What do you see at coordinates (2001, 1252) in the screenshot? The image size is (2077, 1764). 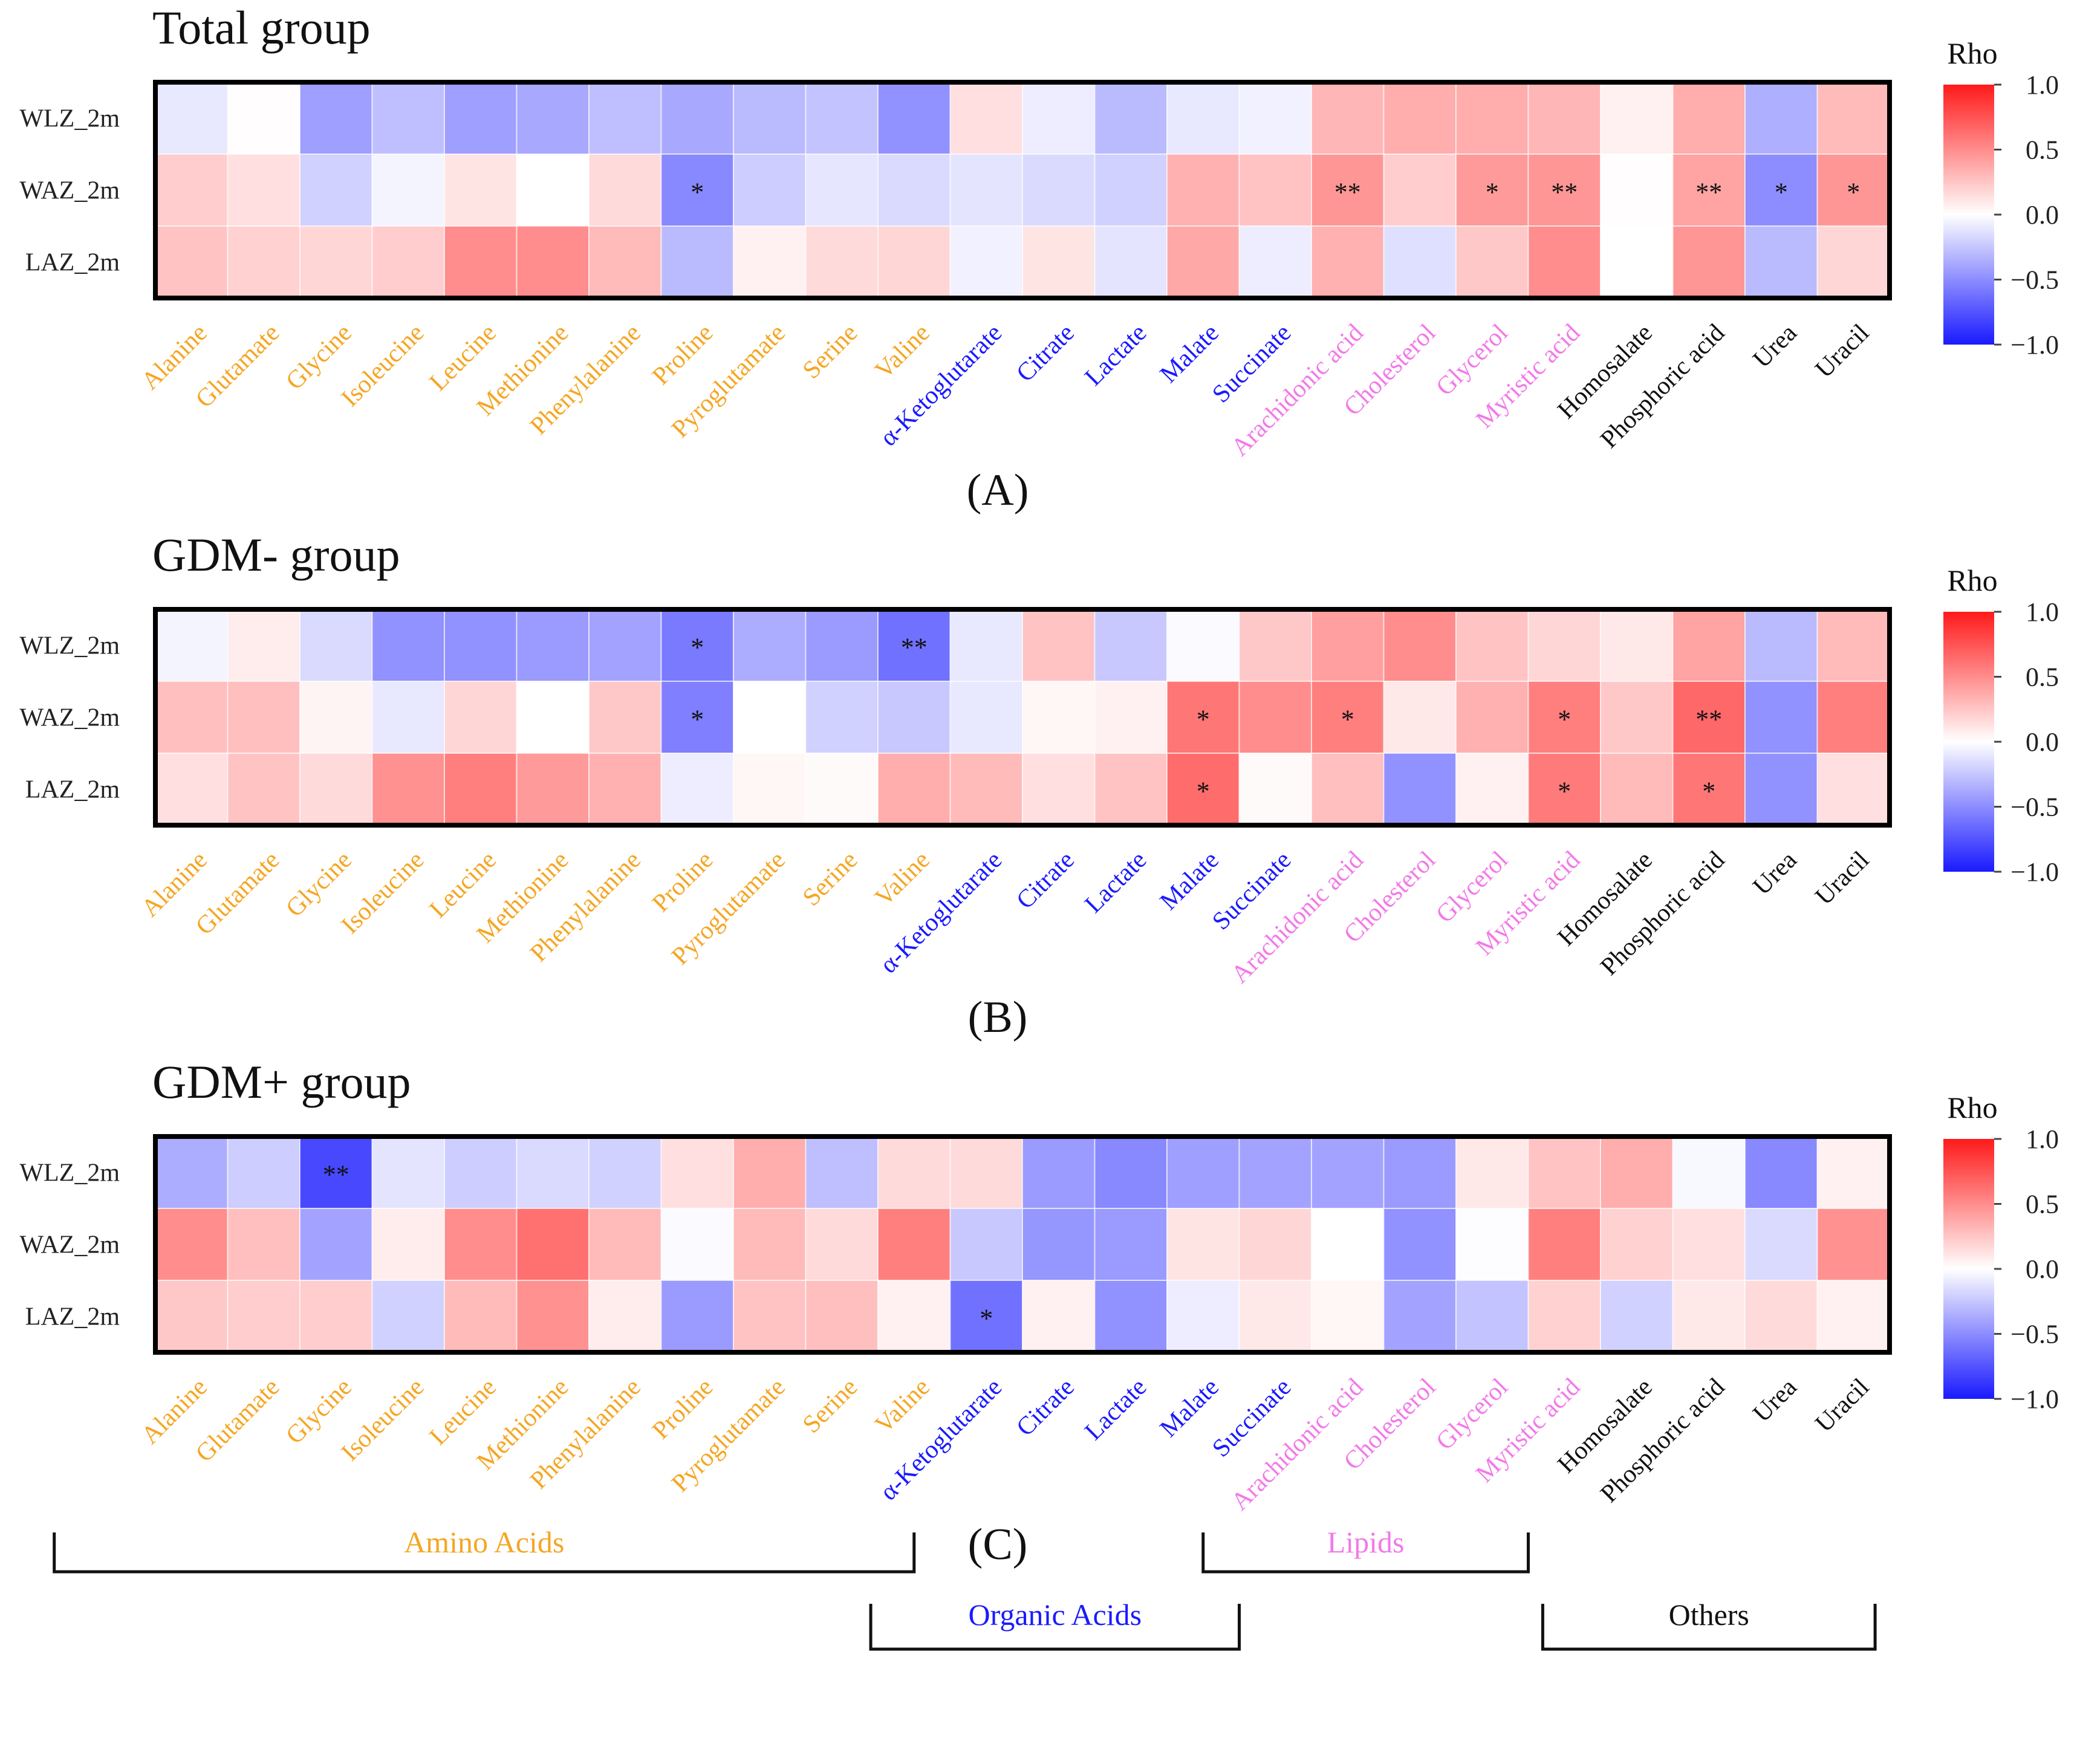 I see `color-legend: Rho 1.0 0.5 0.0 −0.5 −1.0` at bounding box center [2001, 1252].